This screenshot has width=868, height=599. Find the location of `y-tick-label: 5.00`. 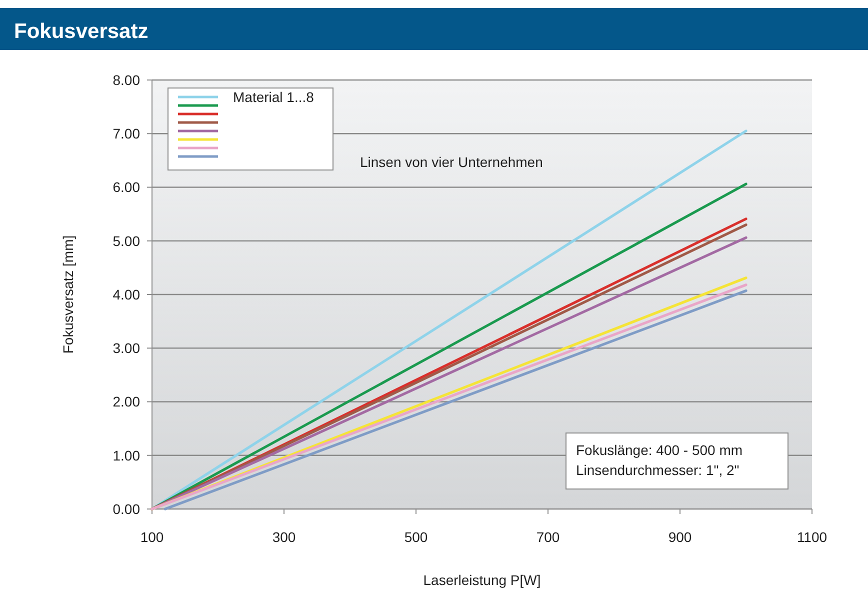

y-tick-label: 5.00 is located at coordinates (126, 240).